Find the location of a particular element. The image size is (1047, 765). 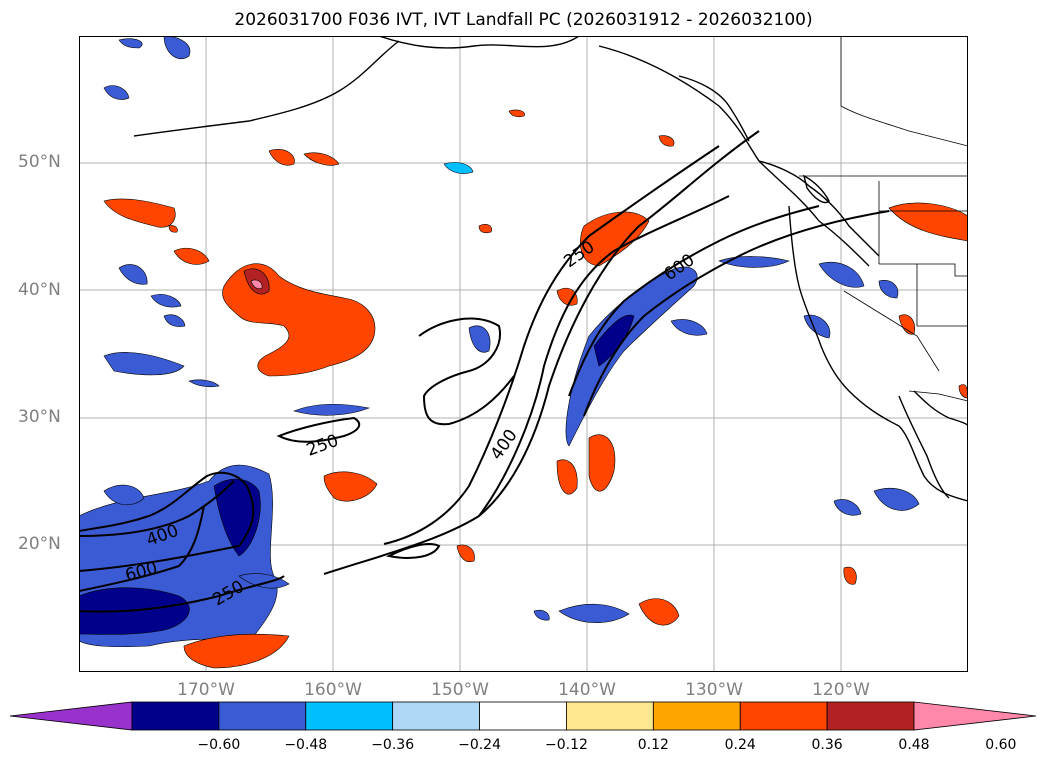

contour-600-ar-inner2 is located at coordinates (736, 313).